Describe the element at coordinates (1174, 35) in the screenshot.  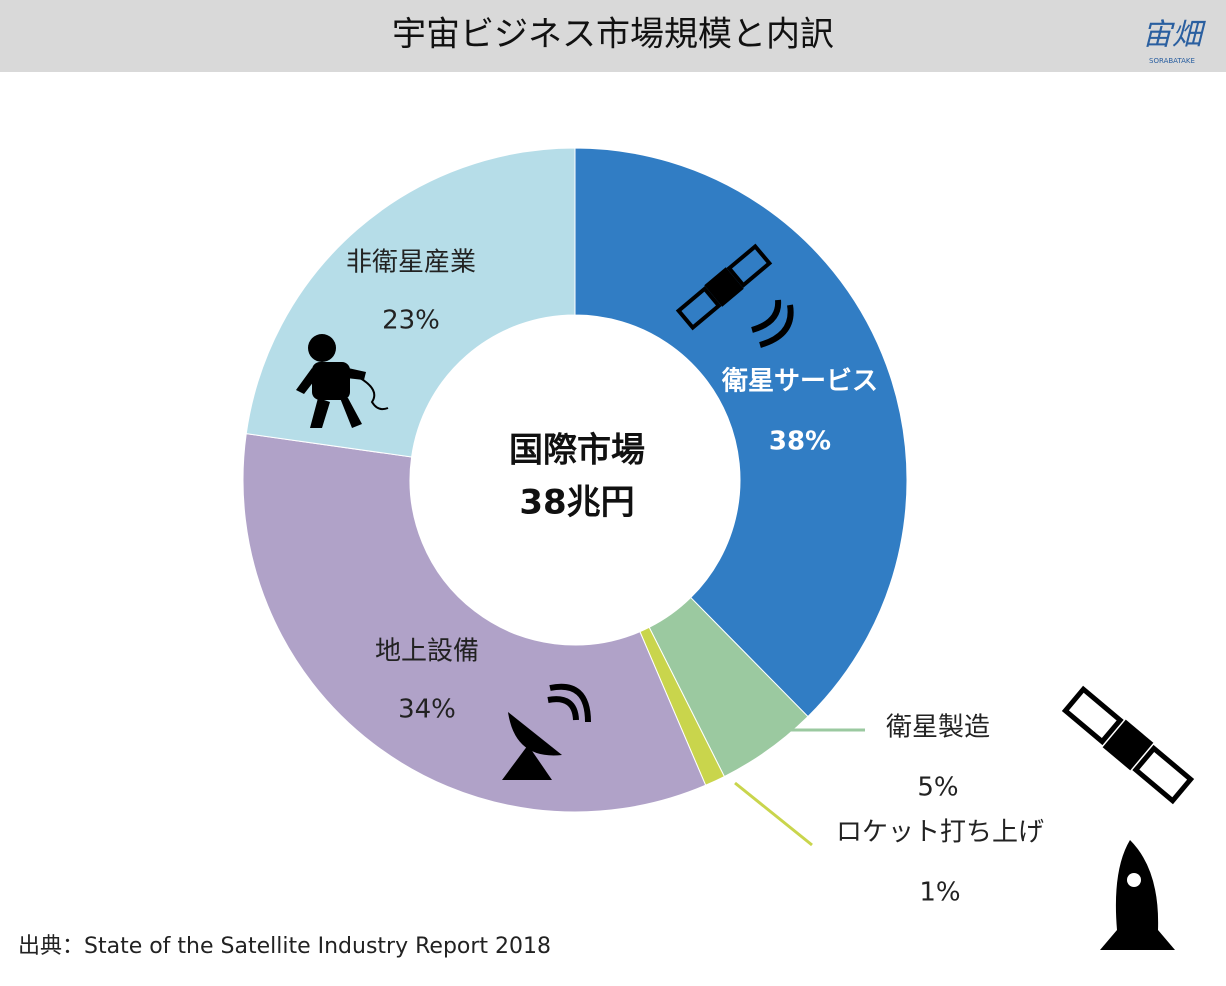
I see `logo: 宙畑` at that location.